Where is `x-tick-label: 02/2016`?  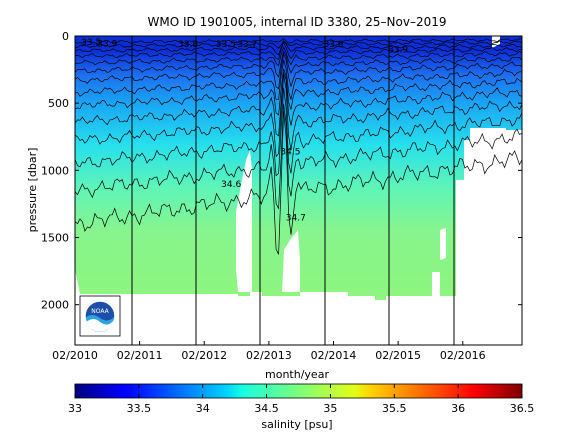
x-tick-label: 02/2016 is located at coordinates (463, 355).